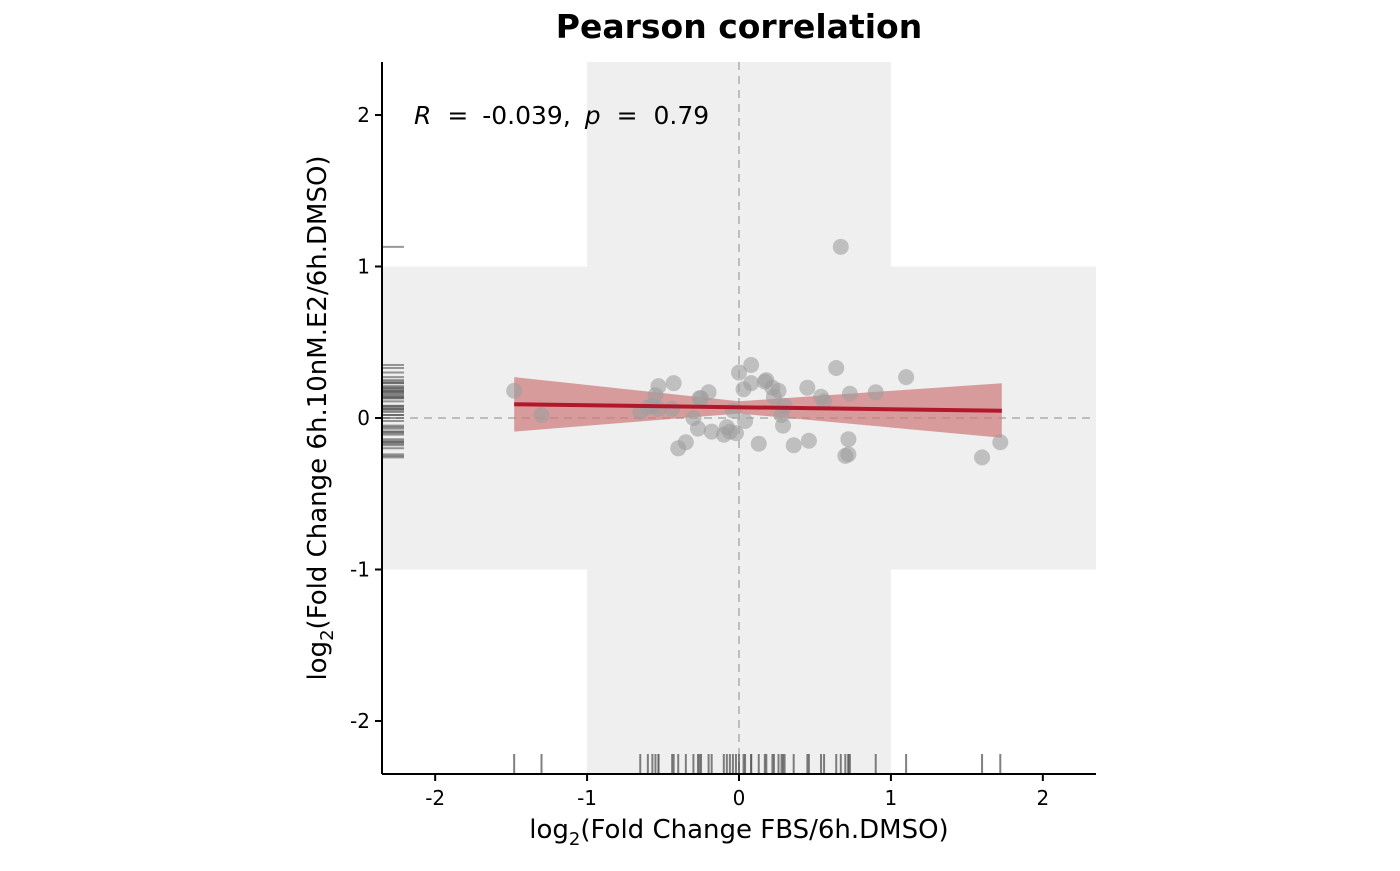 The width and height of the screenshot is (1400, 871). I want to click on y-axis-ticks: -2 -1 0 1 2, so click(366, 418).